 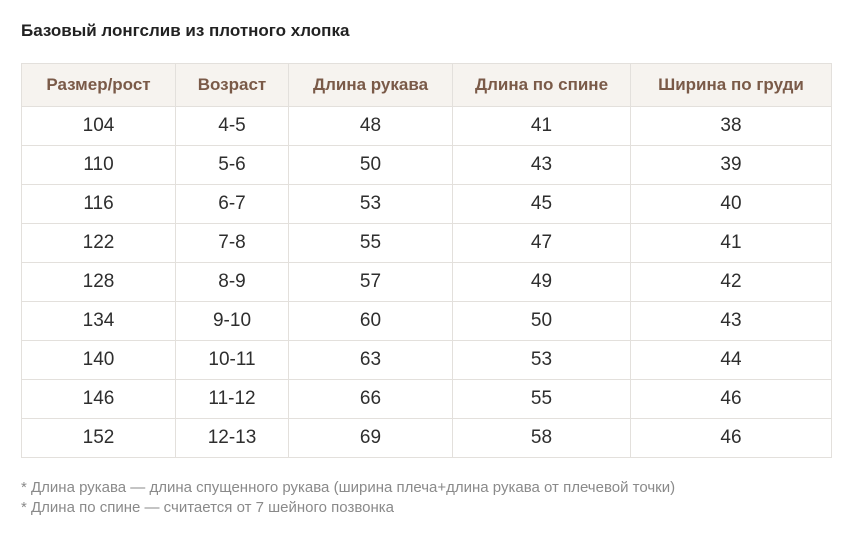 I want to click on cell-chest-width: 38, so click(x=731, y=126).